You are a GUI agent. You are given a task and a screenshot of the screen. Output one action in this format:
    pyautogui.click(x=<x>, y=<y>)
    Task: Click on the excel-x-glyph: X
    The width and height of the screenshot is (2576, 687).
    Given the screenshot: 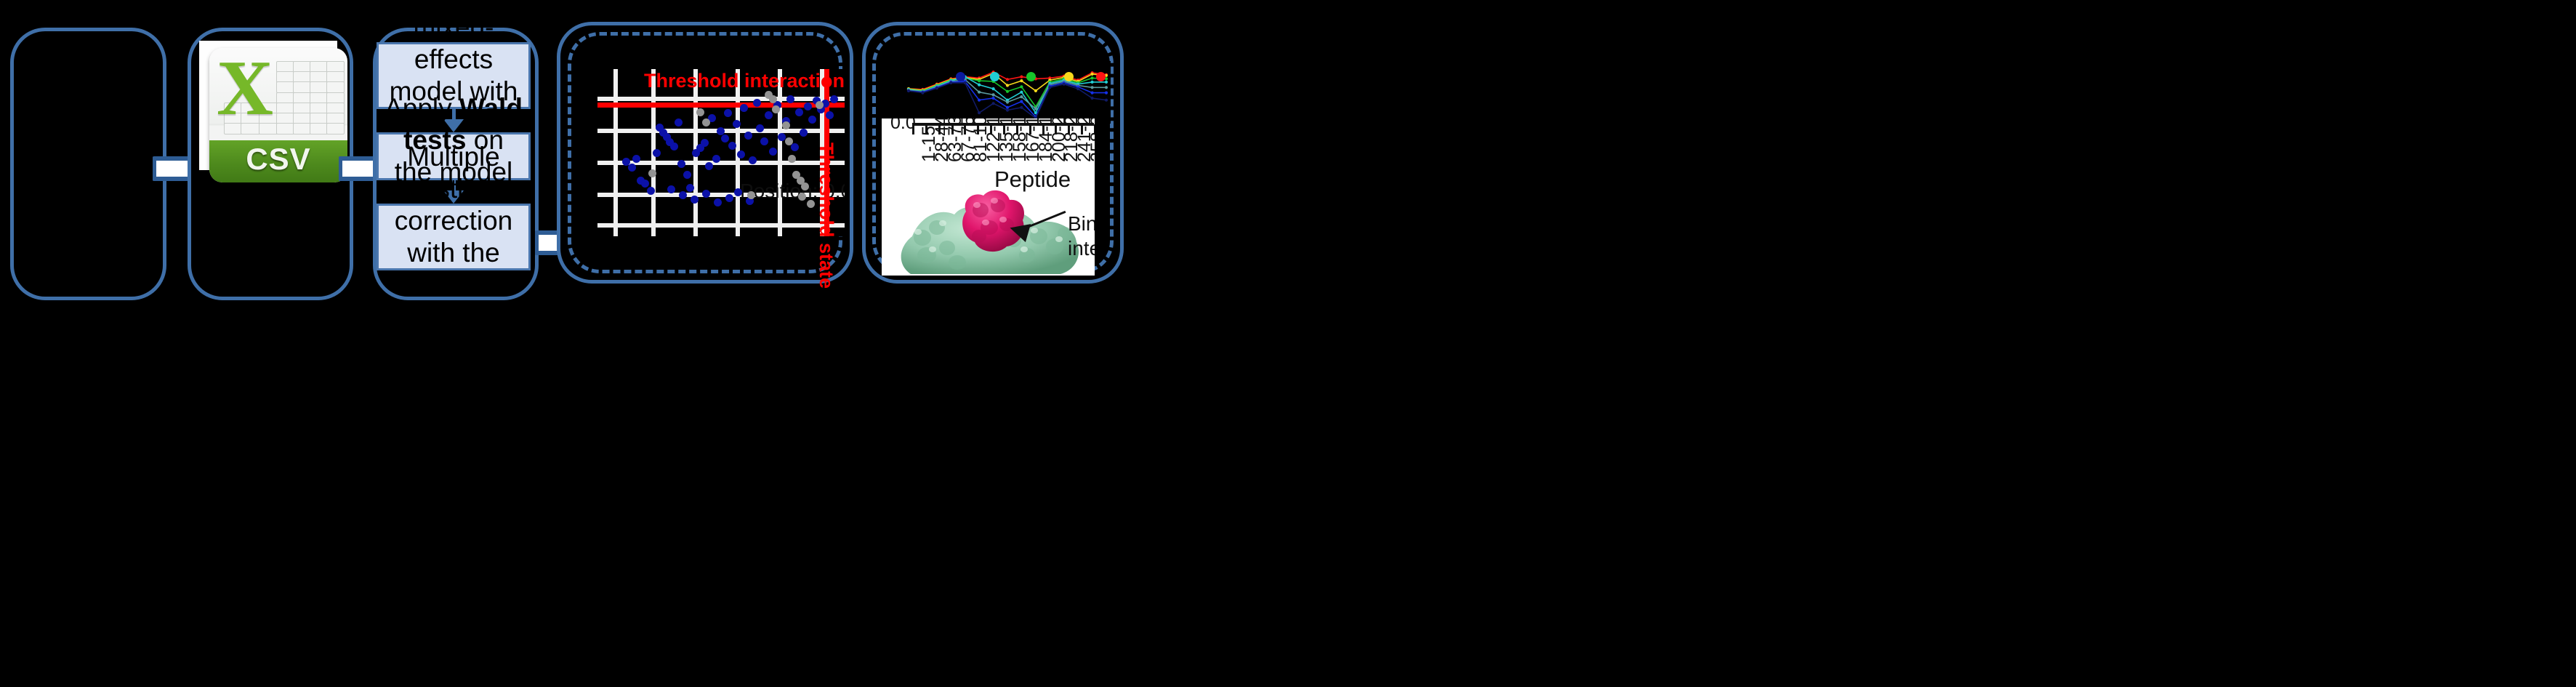 What is the action you would take?
    pyautogui.click(x=245, y=90)
    